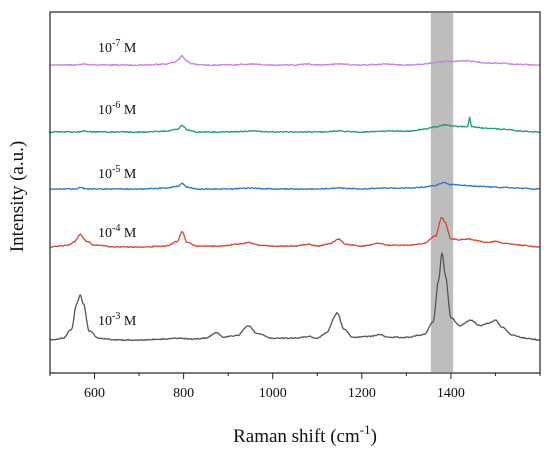 The image size is (550, 458). Describe the element at coordinates (117, 173) in the screenshot. I see `series-label: 10-5 M` at that location.